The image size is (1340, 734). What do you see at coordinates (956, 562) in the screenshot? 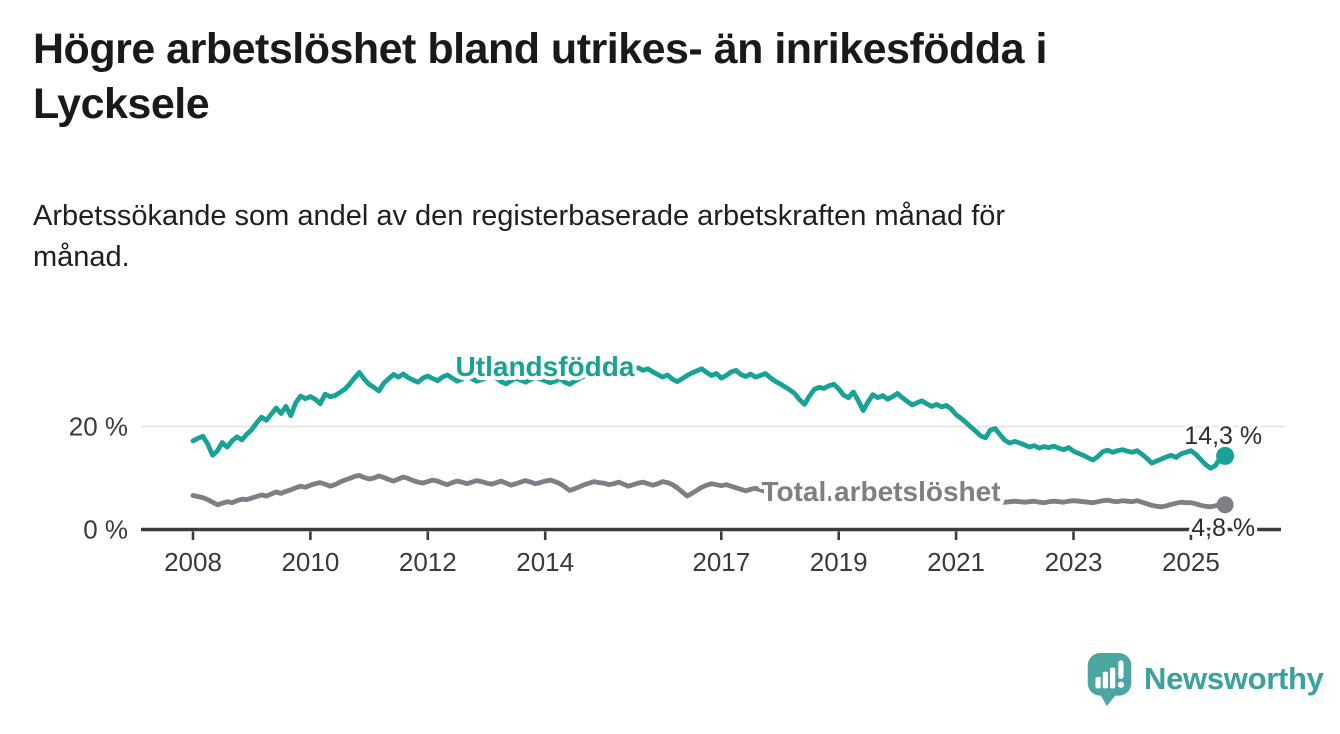
I see `x-axis-tick-label: 2021` at bounding box center [956, 562].